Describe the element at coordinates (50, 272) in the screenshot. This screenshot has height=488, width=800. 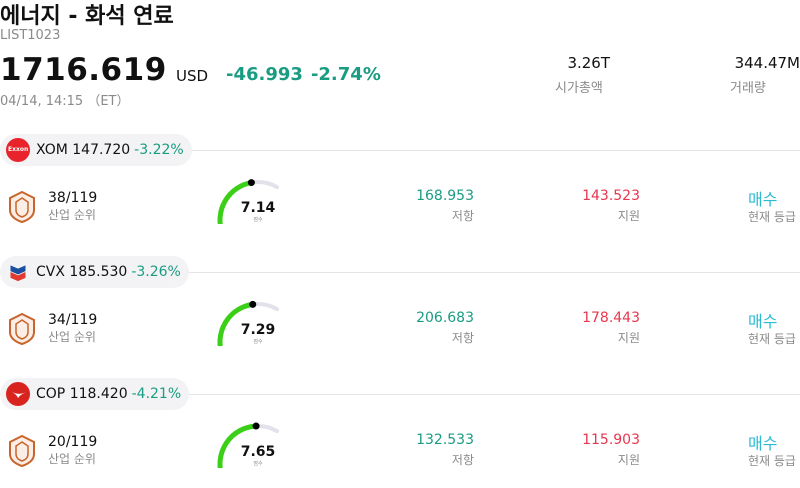
I see `ticker: CVX` at that location.